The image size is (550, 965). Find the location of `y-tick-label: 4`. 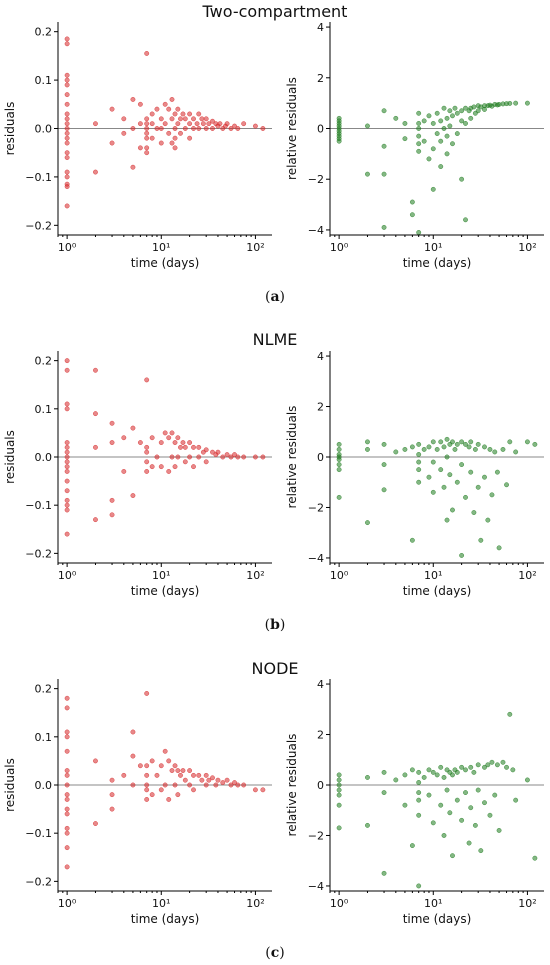

y-tick-label: 4 is located at coordinates (320, 684).